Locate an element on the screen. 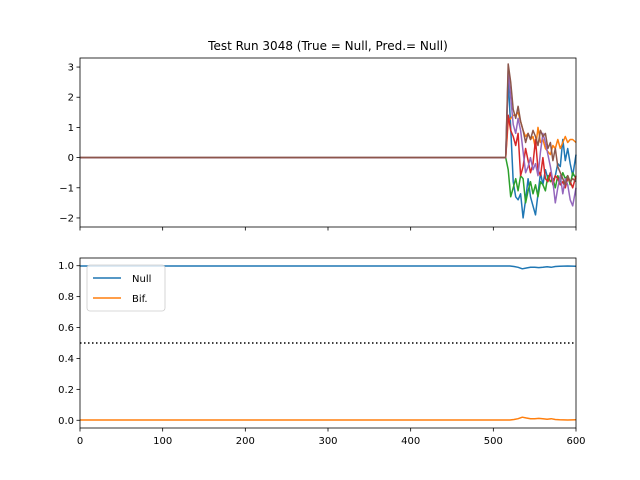 This screenshot has height=480, width=640. bottom-x-tick-label: 300 is located at coordinates (327, 441).